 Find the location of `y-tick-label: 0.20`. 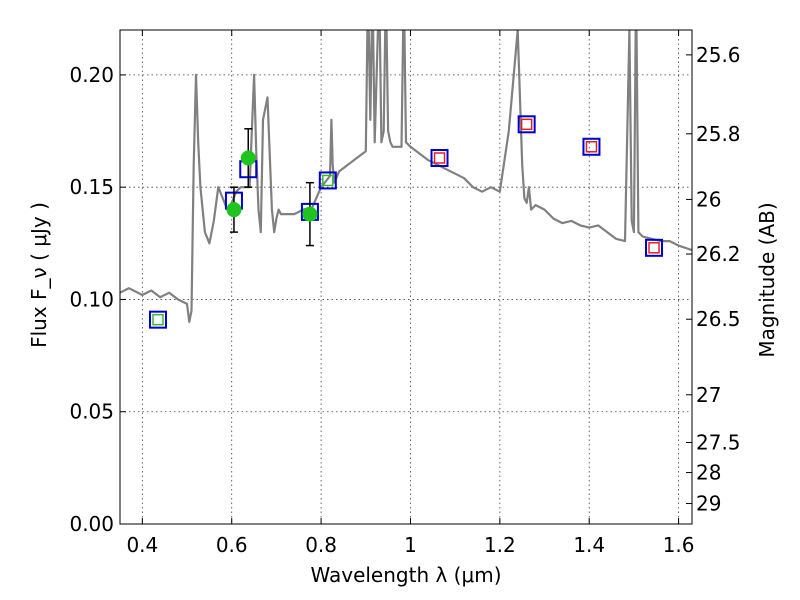

y-tick-label: 0.20 is located at coordinates (91, 75).